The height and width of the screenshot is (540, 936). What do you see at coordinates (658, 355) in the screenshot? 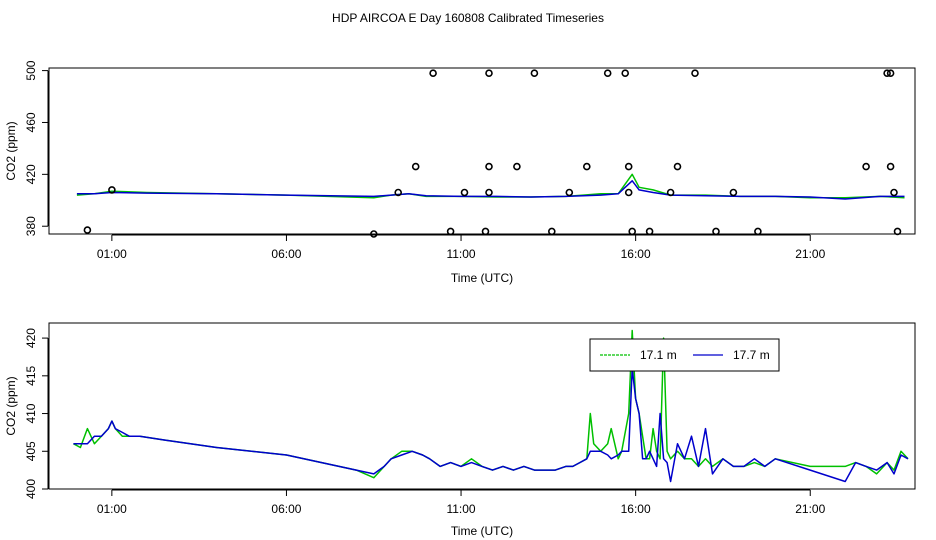
I see `legend-label-17-1: 17.1 m` at bounding box center [658, 355].